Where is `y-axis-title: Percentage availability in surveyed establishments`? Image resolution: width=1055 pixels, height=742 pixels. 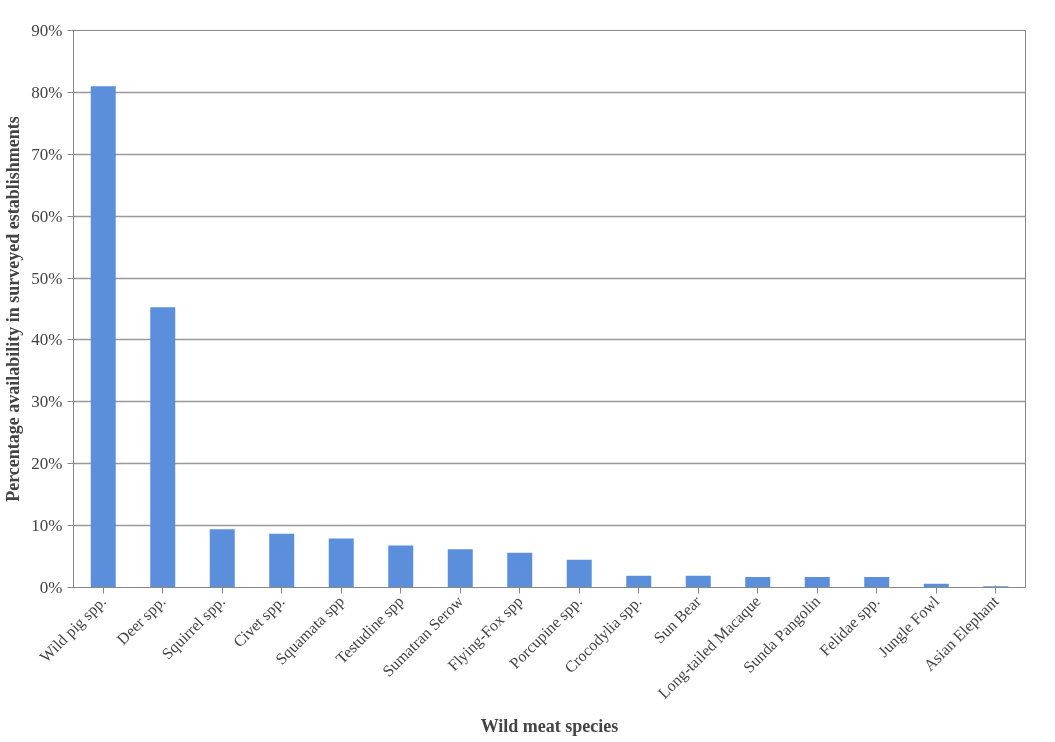
y-axis-title: Percentage availability in surveyed establishments is located at coordinates (13, 309).